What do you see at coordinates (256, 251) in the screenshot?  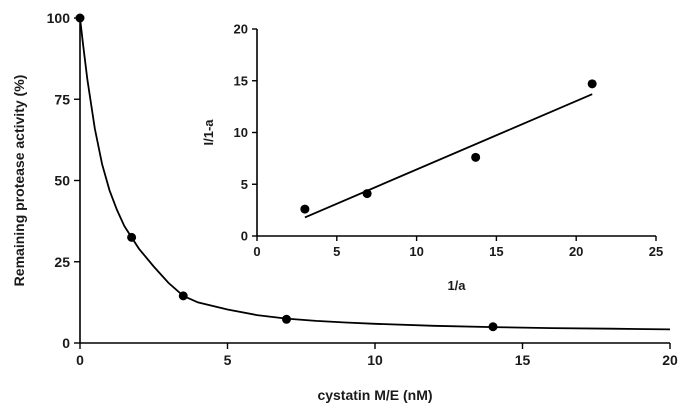 I see `inset-x-tick-label: 0` at bounding box center [256, 251].